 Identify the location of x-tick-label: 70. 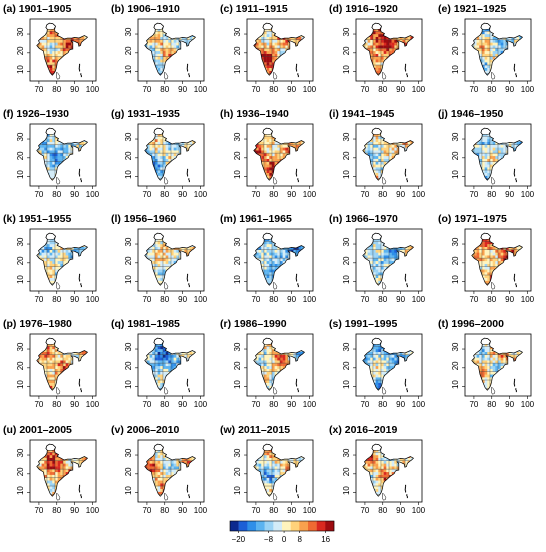
(38, 89).